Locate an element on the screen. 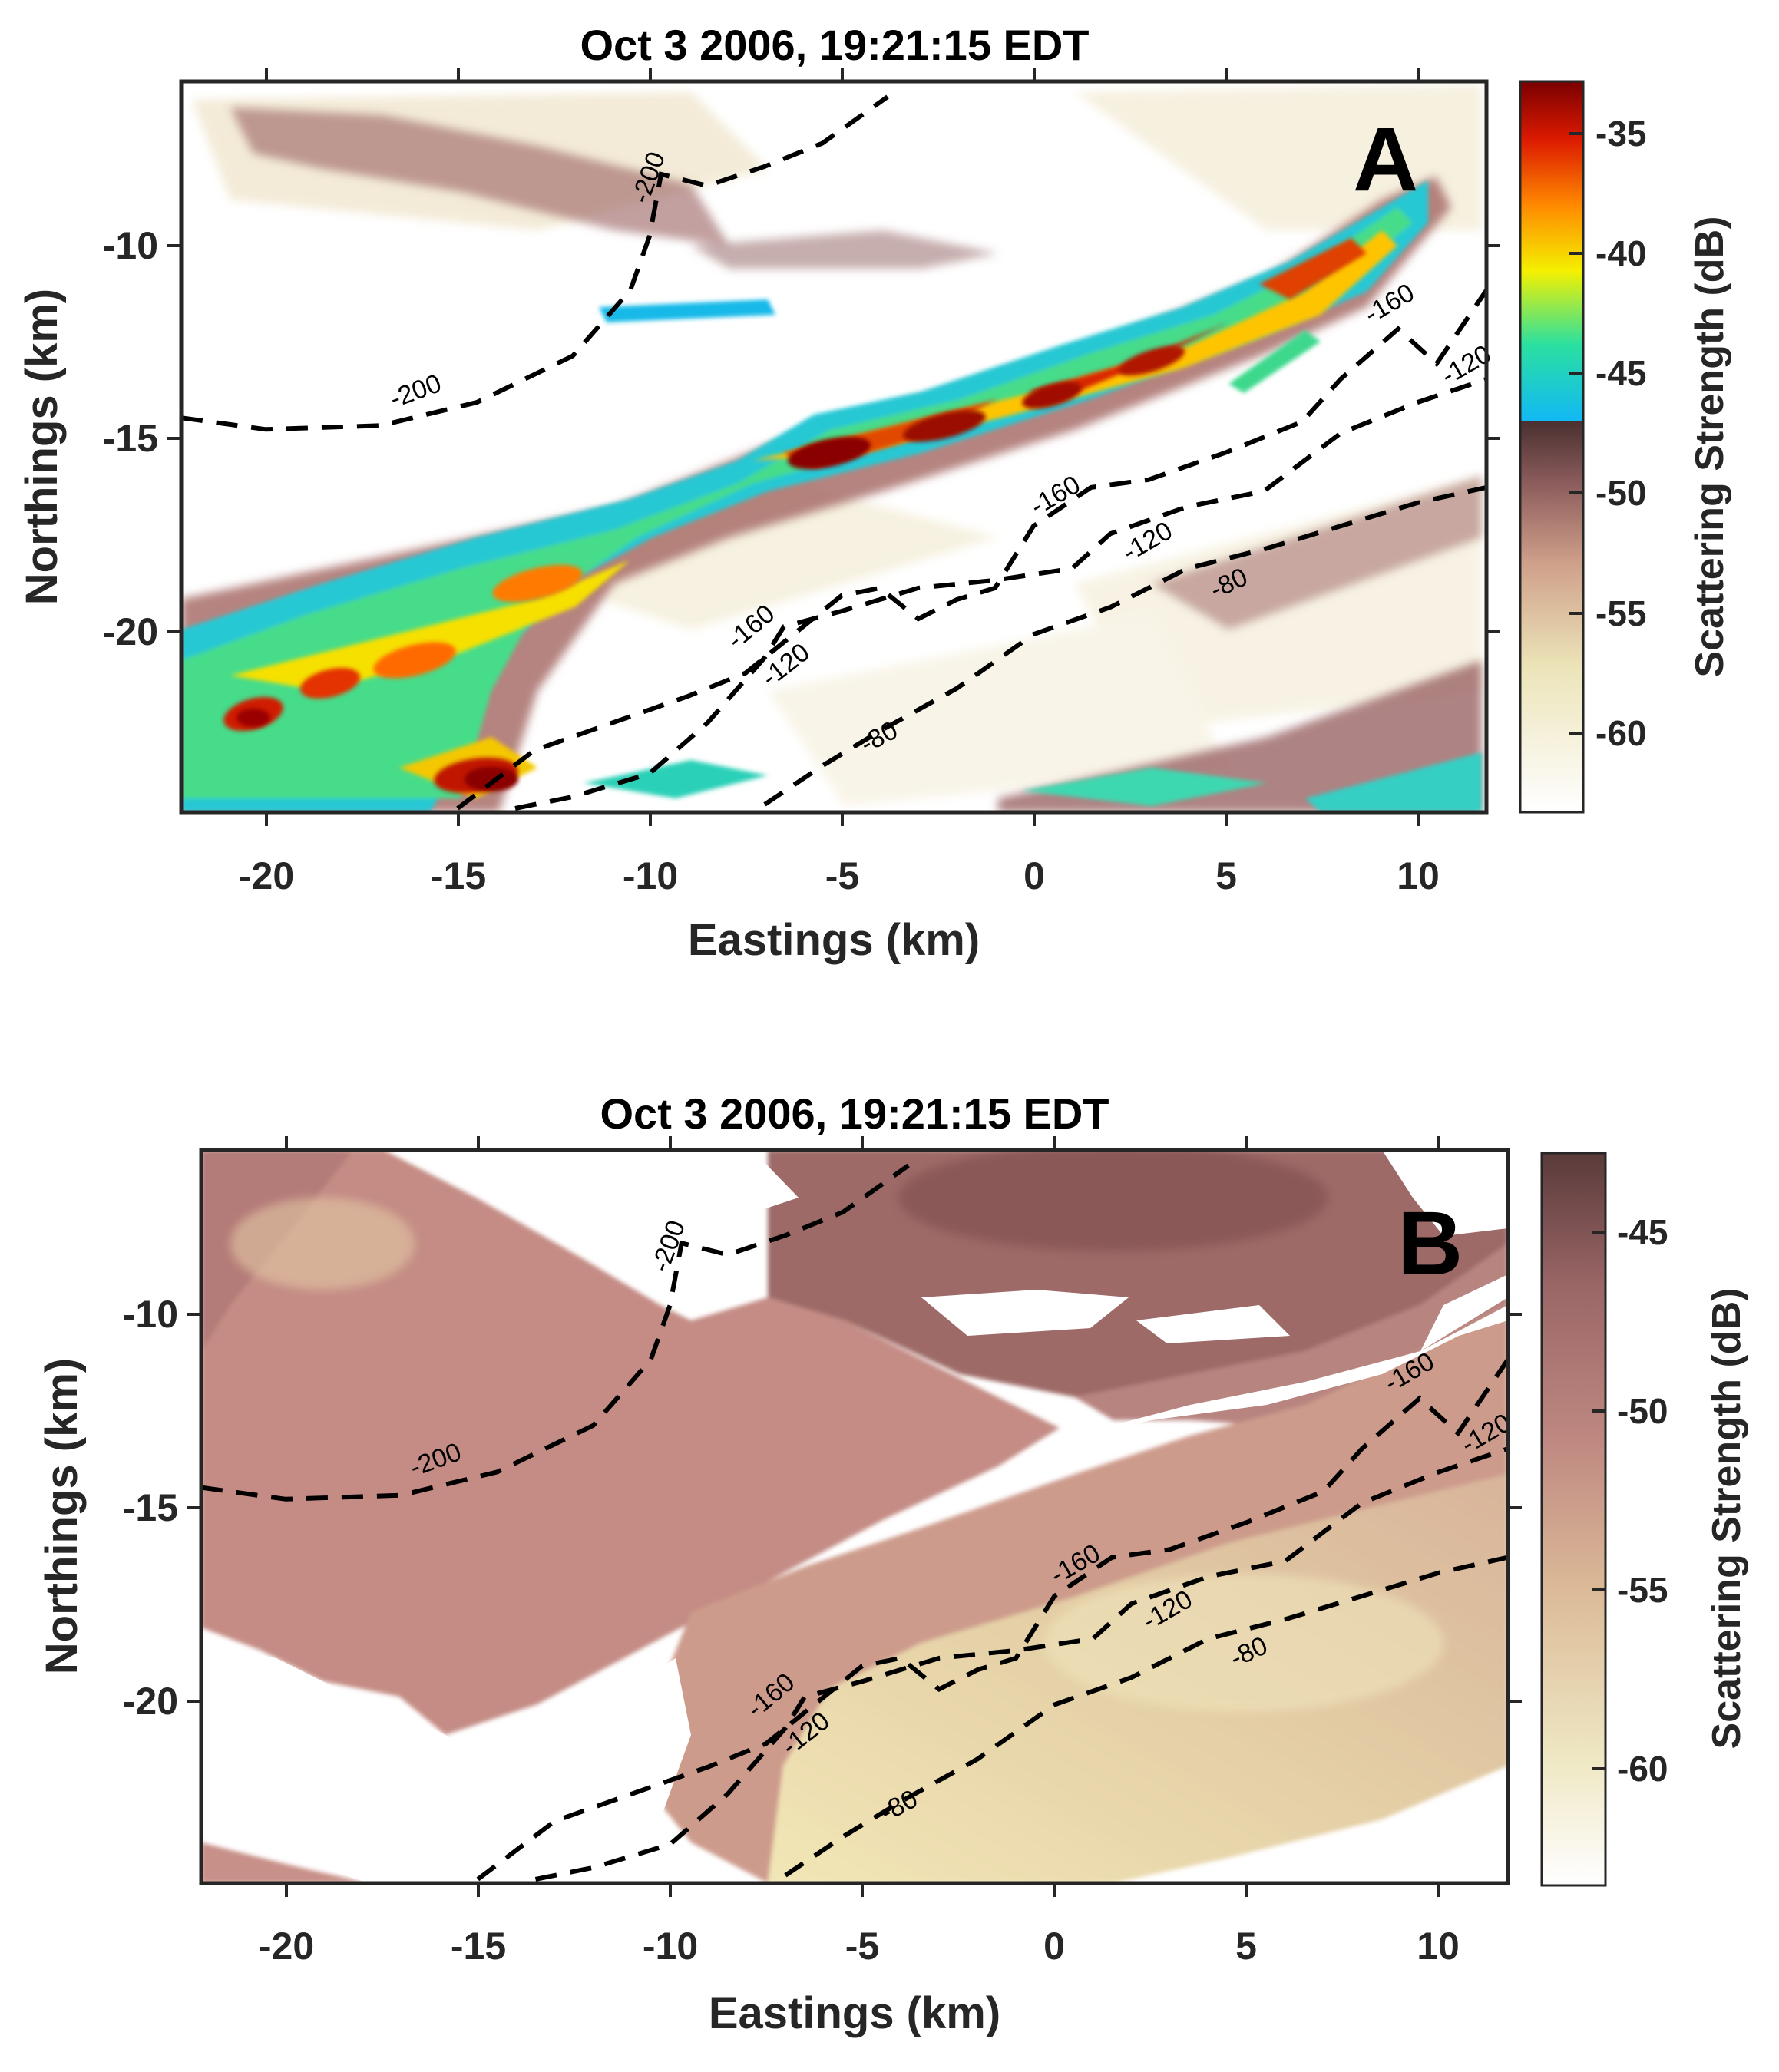 The image size is (1779, 2072). panel-a-y-axis-label: Northings (km) is located at coordinates (42, 447).